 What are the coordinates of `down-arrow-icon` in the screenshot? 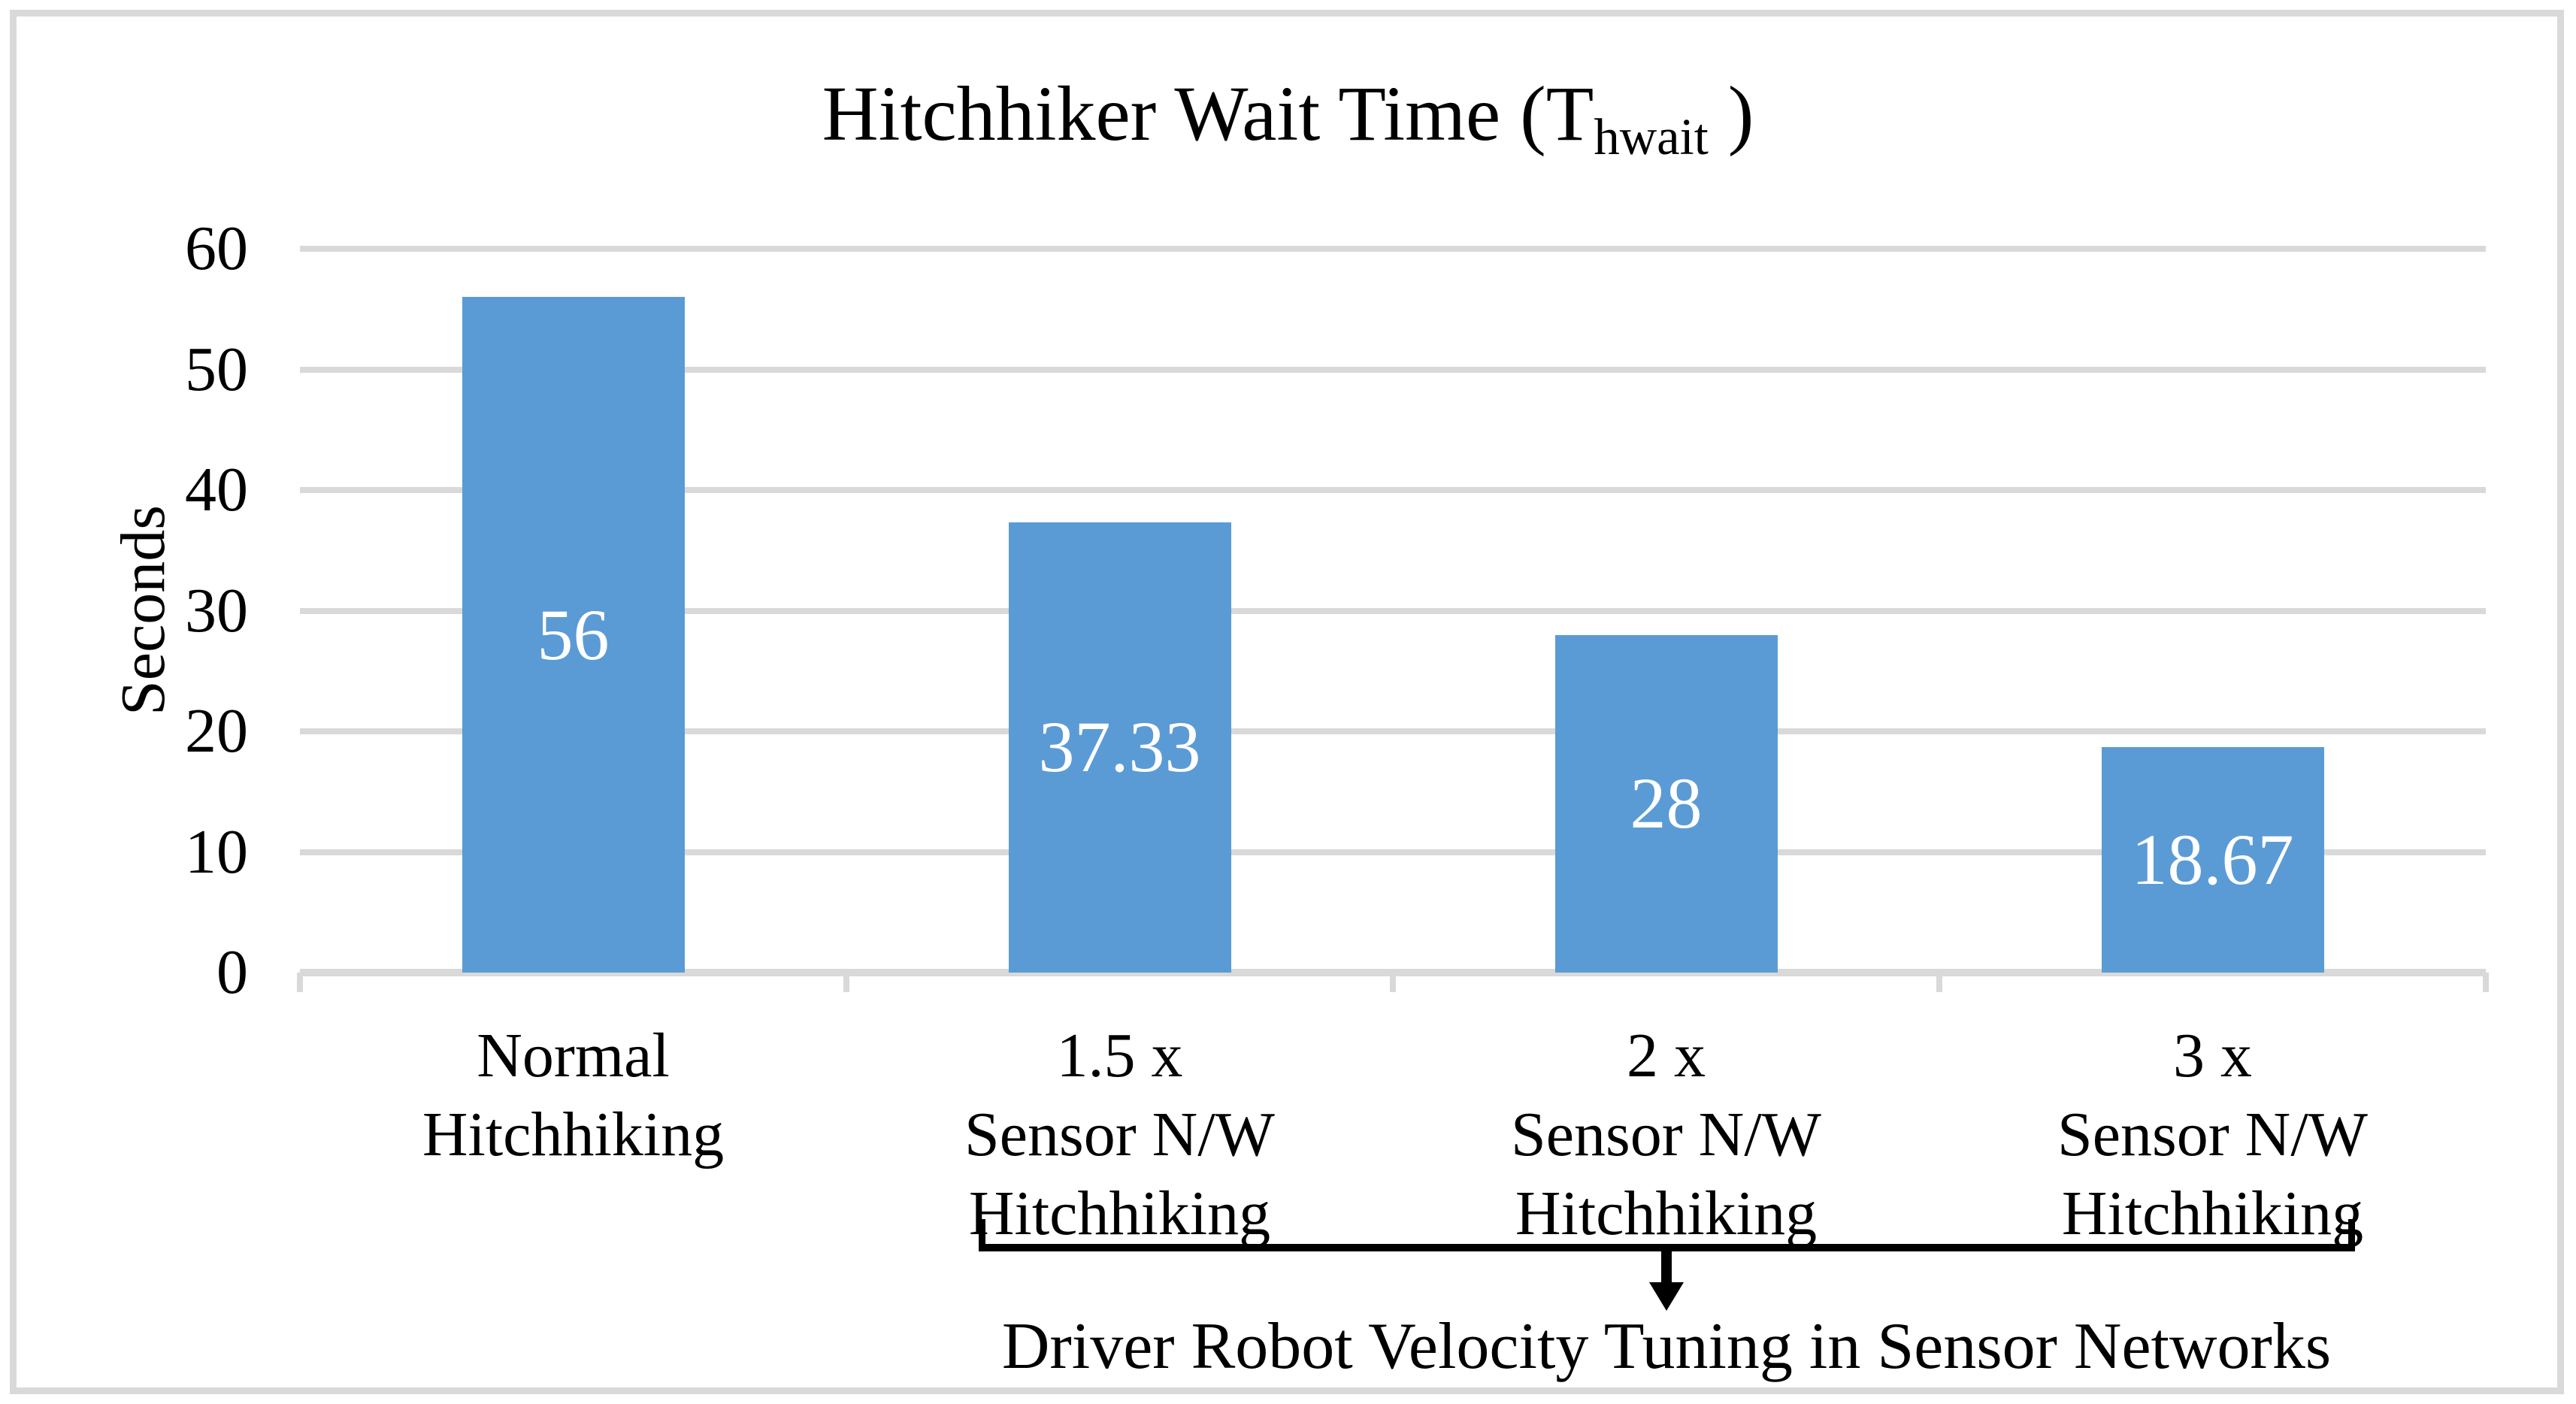 It's located at (1666, 1267).